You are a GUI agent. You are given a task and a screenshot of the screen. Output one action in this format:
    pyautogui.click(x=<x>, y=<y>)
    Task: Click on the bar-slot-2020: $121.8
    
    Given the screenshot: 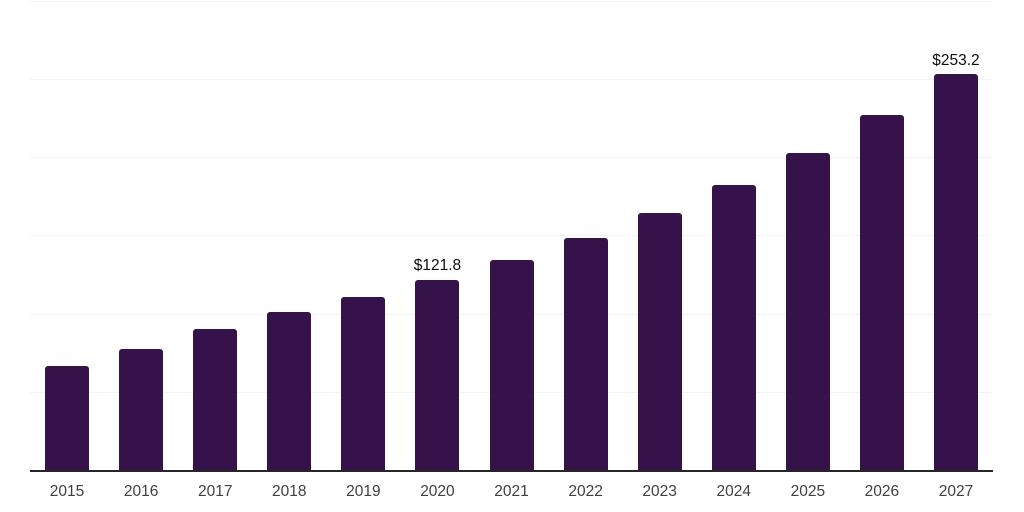 What is the action you would take?
    pyautogui.click(x=437, y=235)
    